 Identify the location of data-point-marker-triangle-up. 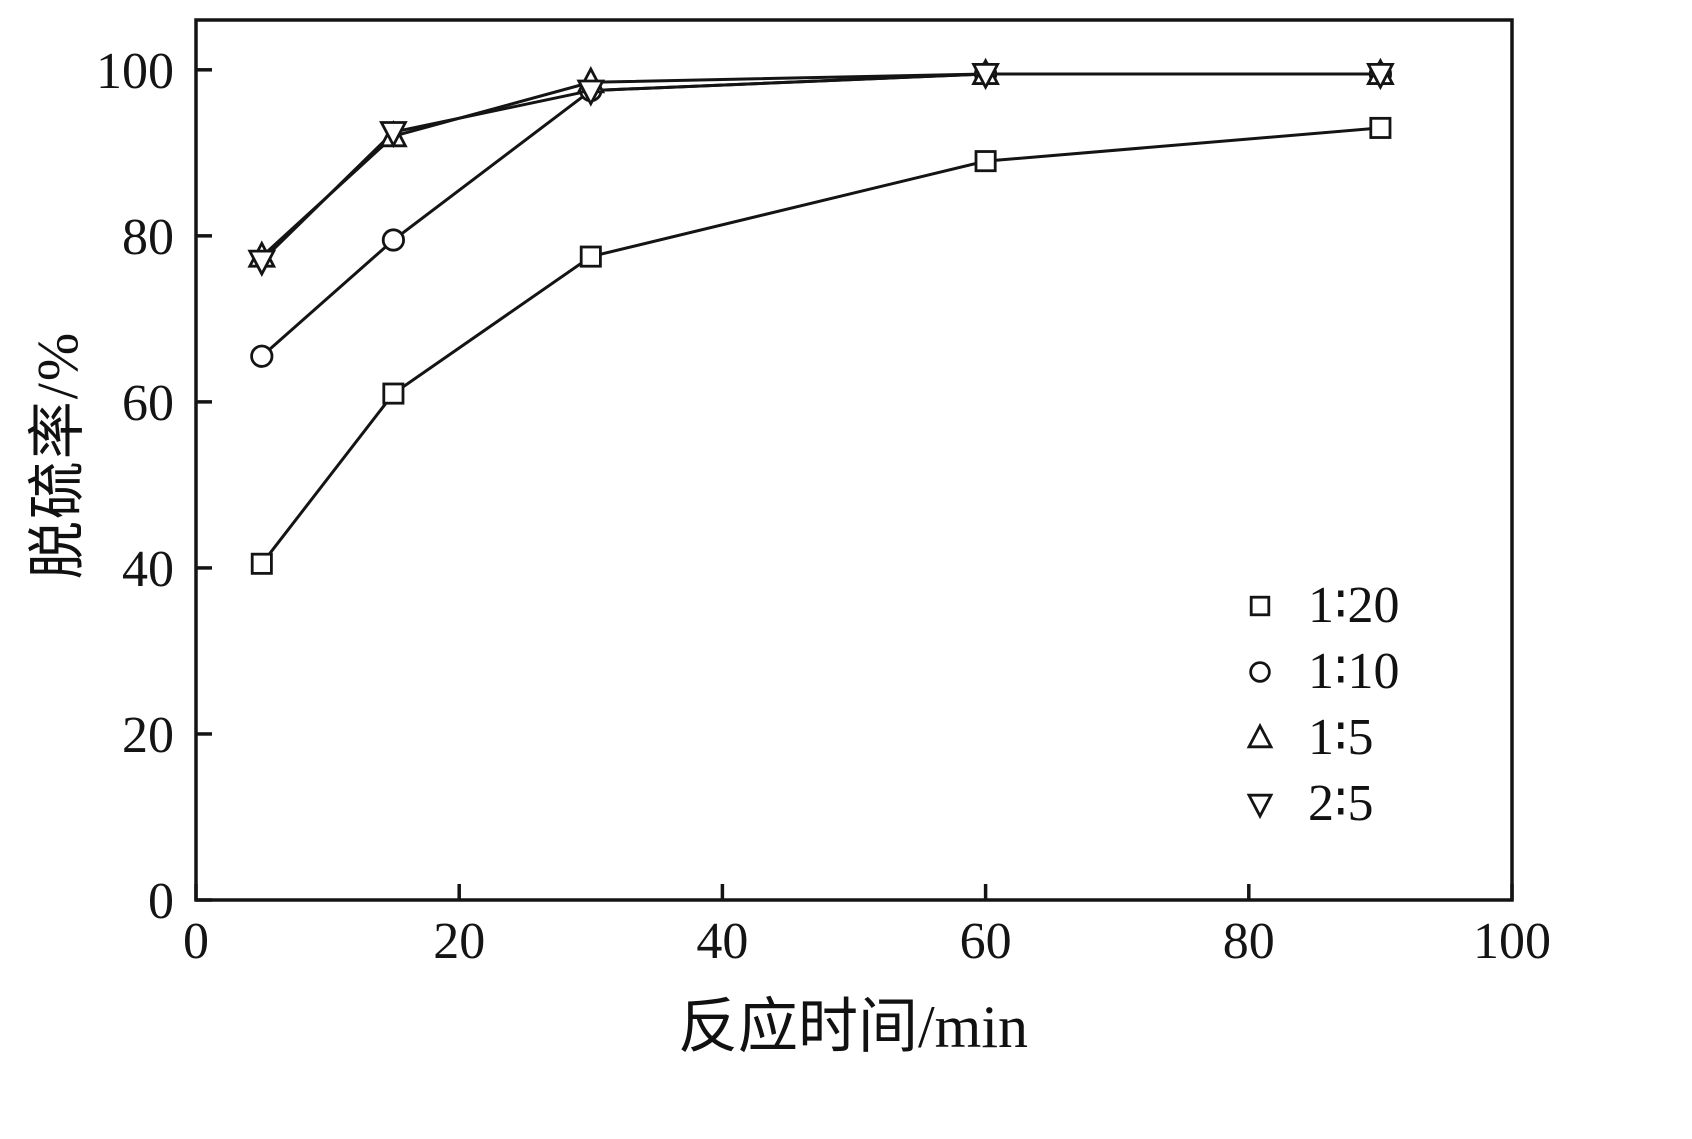
(1260, 735).